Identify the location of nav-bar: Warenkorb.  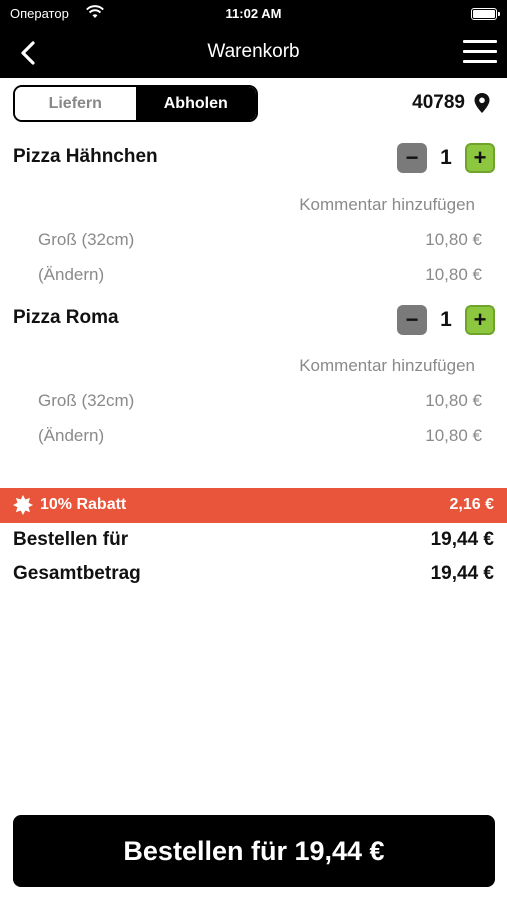
(253, 53).